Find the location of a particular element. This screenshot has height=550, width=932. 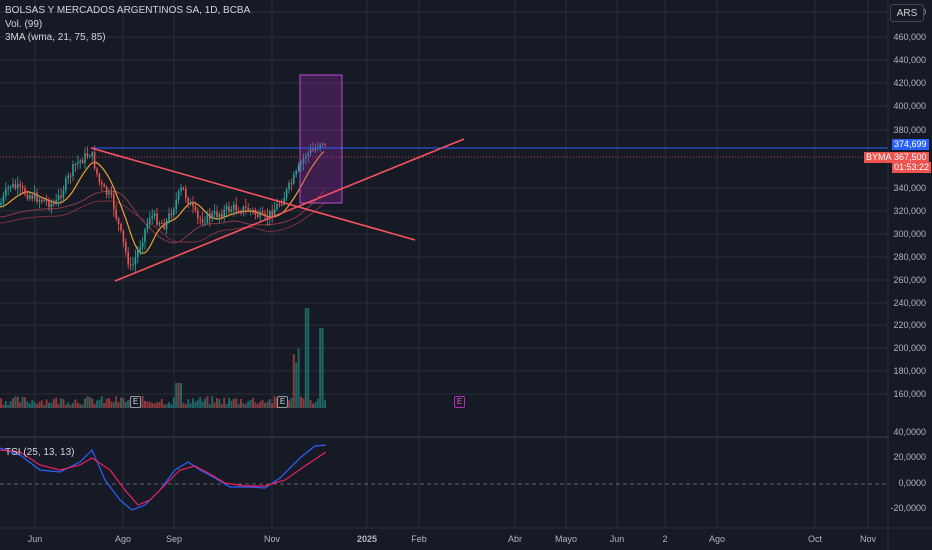

tsi-axis: 40,0000 20,0000 0,0000 -20,0000 is located at coordinates (908, 470).